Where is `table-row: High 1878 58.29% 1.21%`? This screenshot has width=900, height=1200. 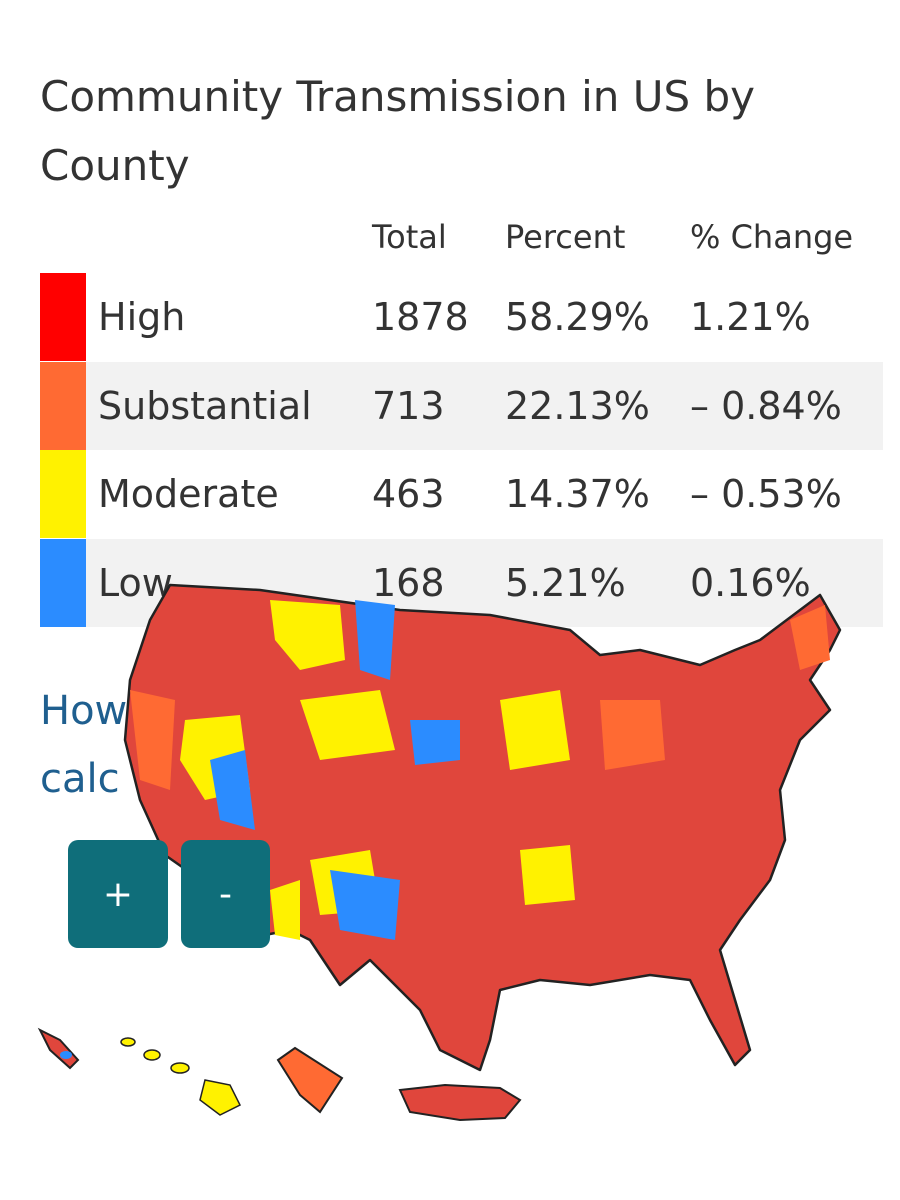 table-row: High 1878 58.29% 1.21% is located at coordinates (461, 317).